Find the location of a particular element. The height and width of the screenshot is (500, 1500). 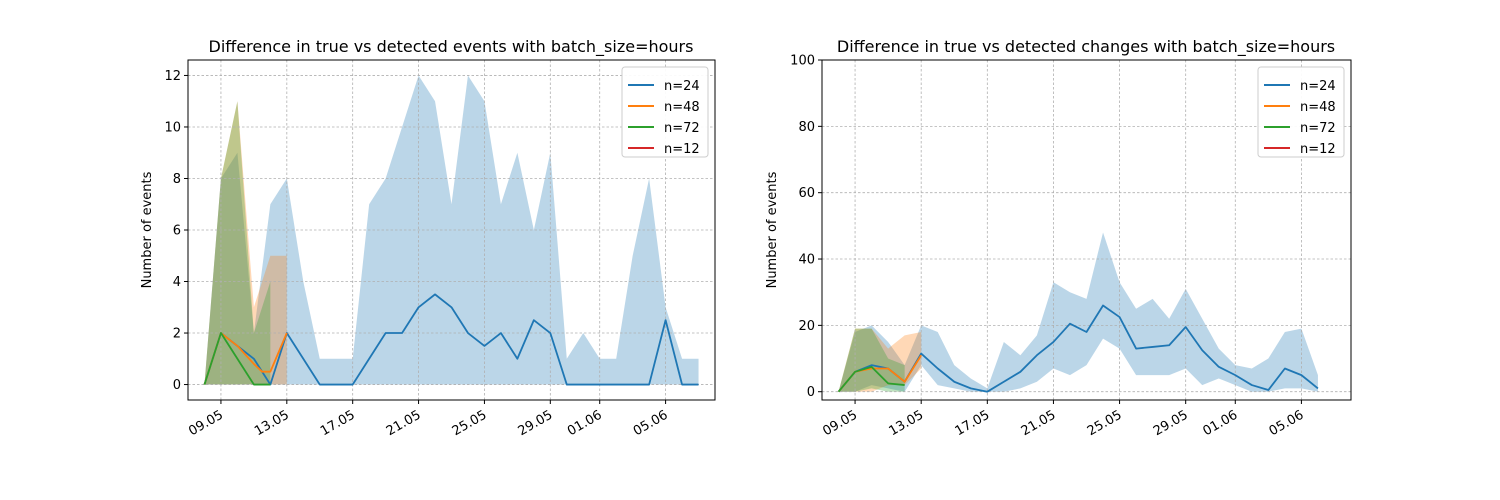

y-axis: 0 2 4 6 8 10 12 is located at coordinates (176, 231).